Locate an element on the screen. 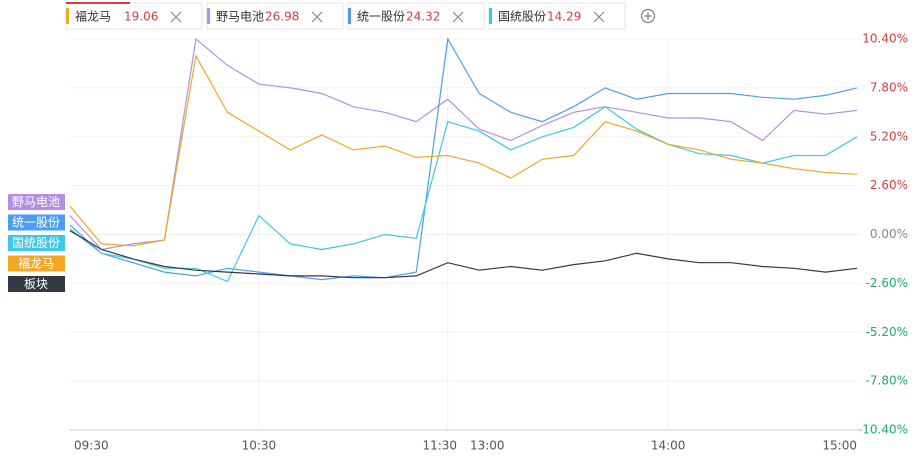 This screenshot has width=918, height=462. legend-label: 野马电池 is located at coordinates (36, 202).